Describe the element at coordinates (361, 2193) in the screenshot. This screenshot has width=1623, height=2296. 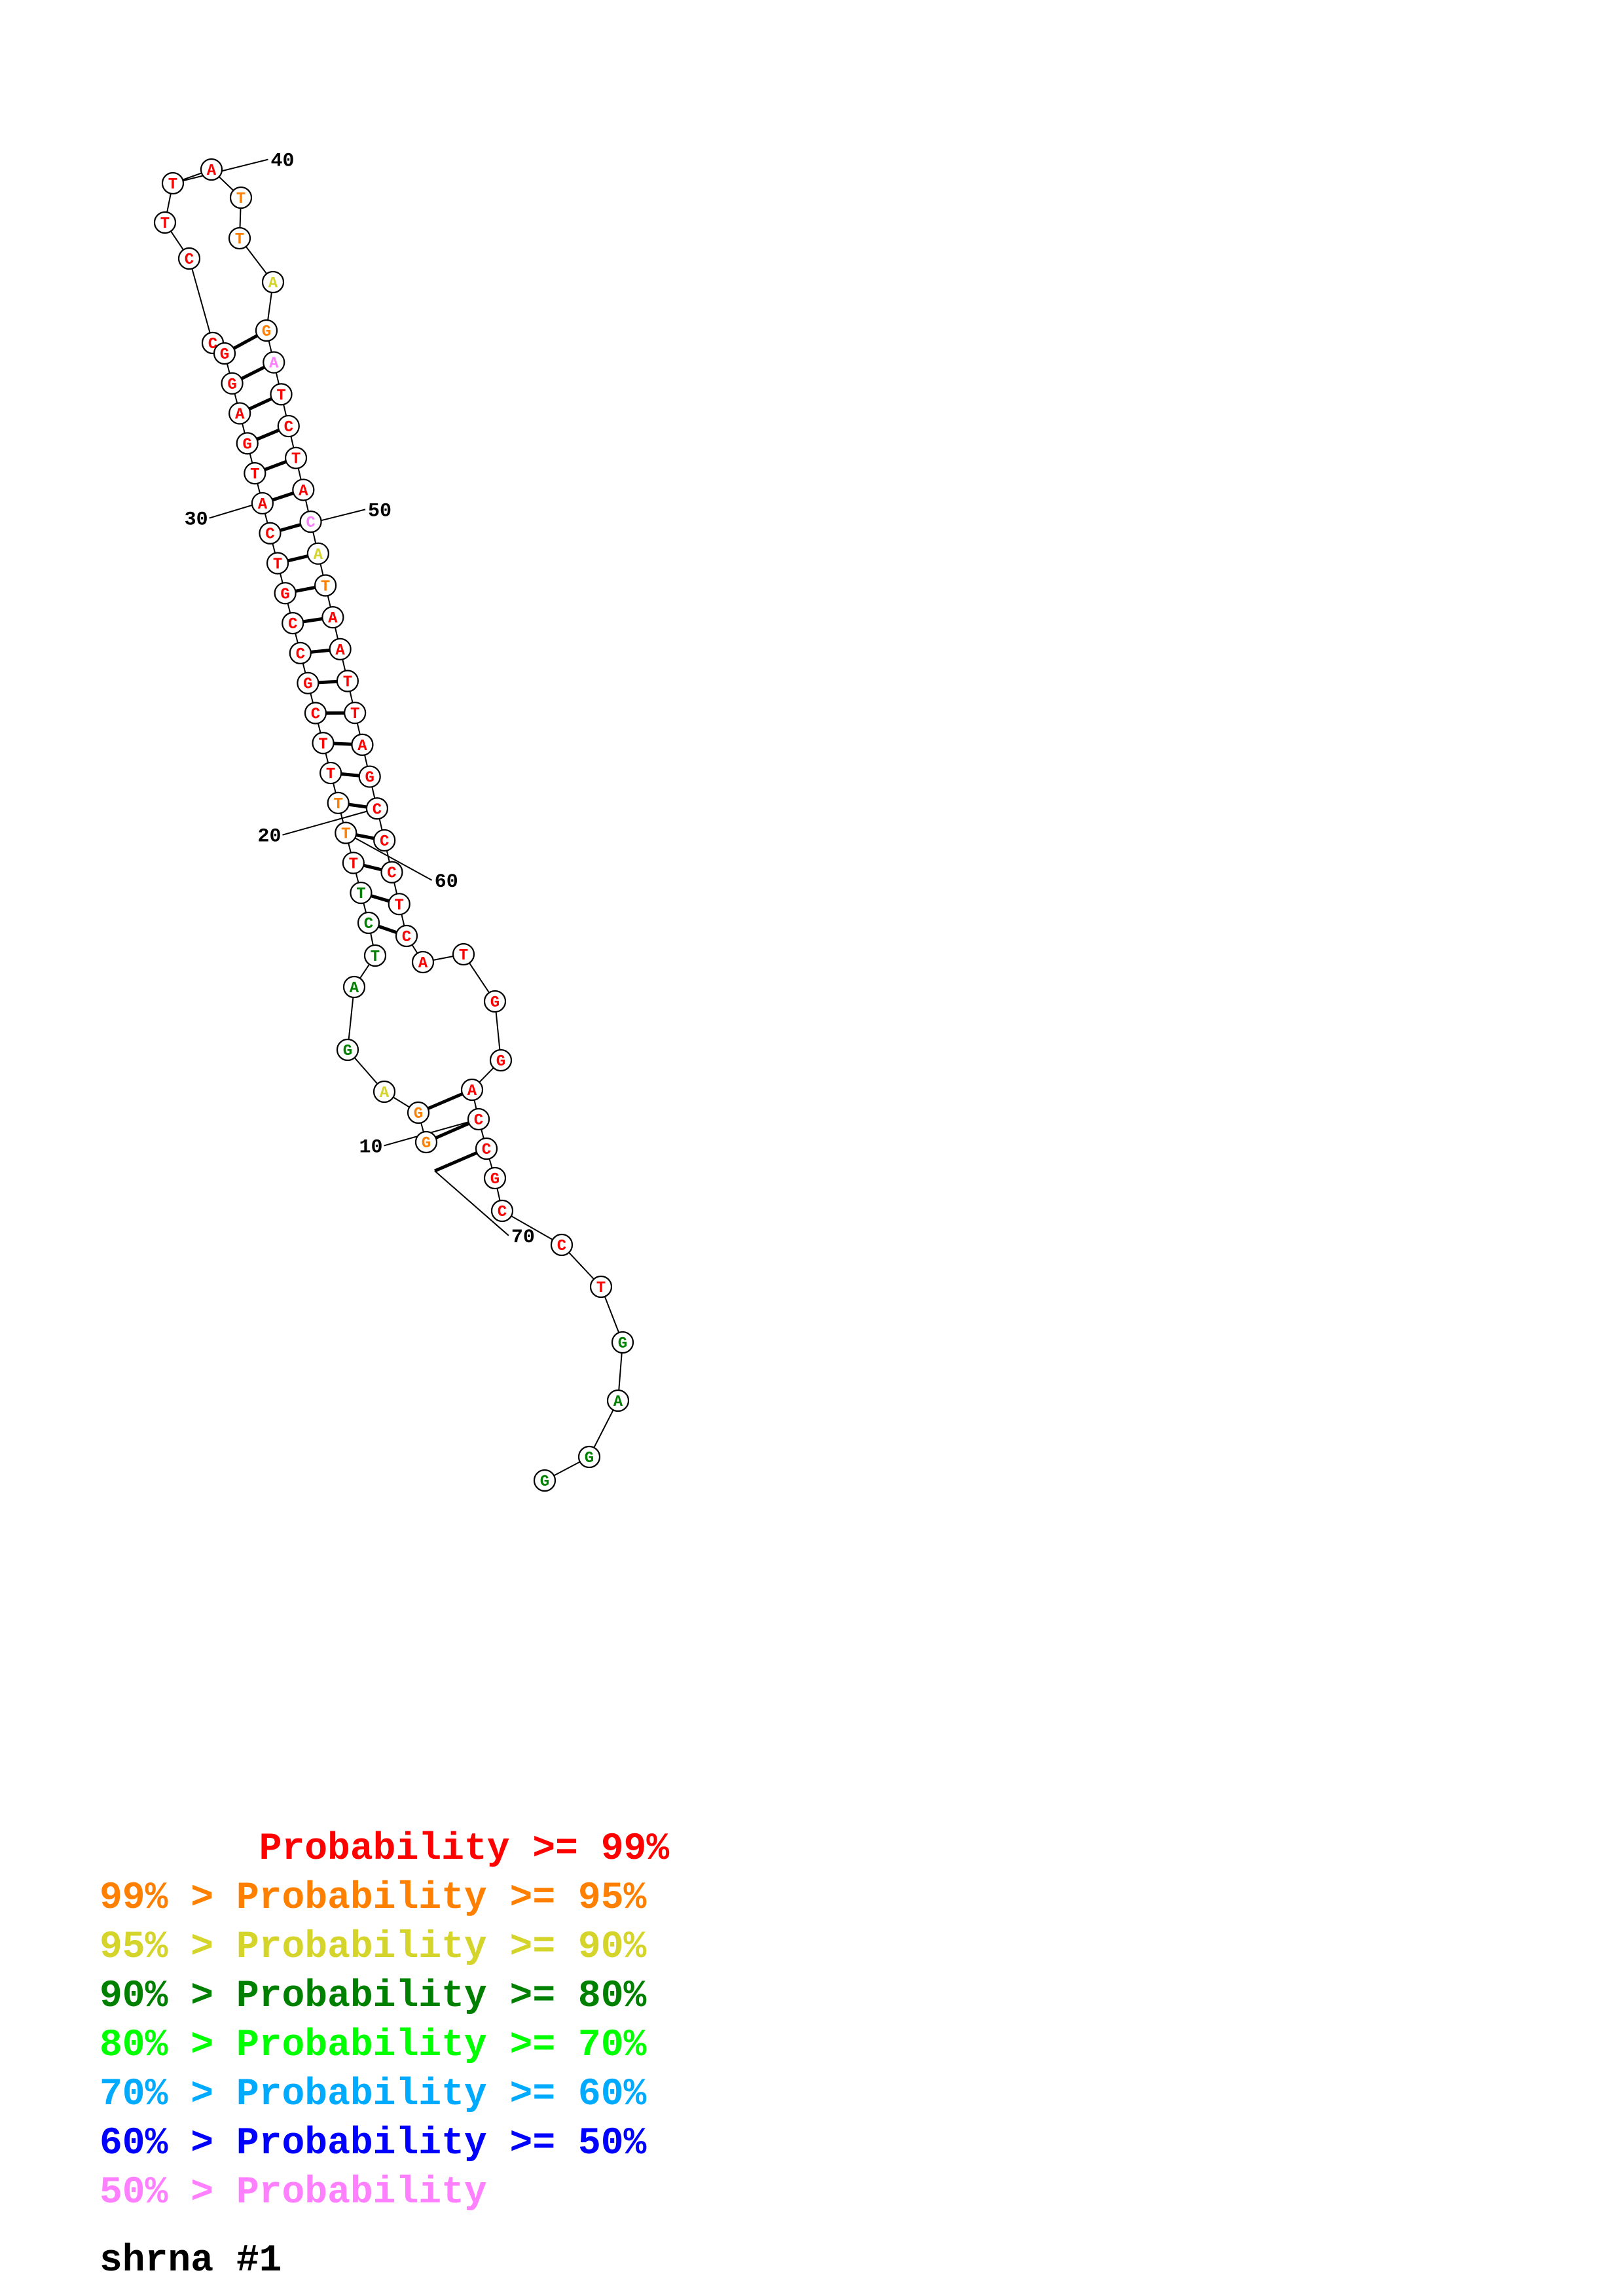
I see `legend-label: Probability` at that location.